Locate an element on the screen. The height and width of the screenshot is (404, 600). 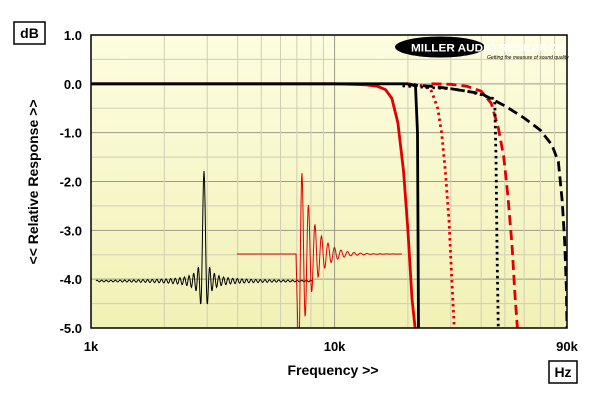
y-tick-label: 0.0 is located at coordinates (73, 84).